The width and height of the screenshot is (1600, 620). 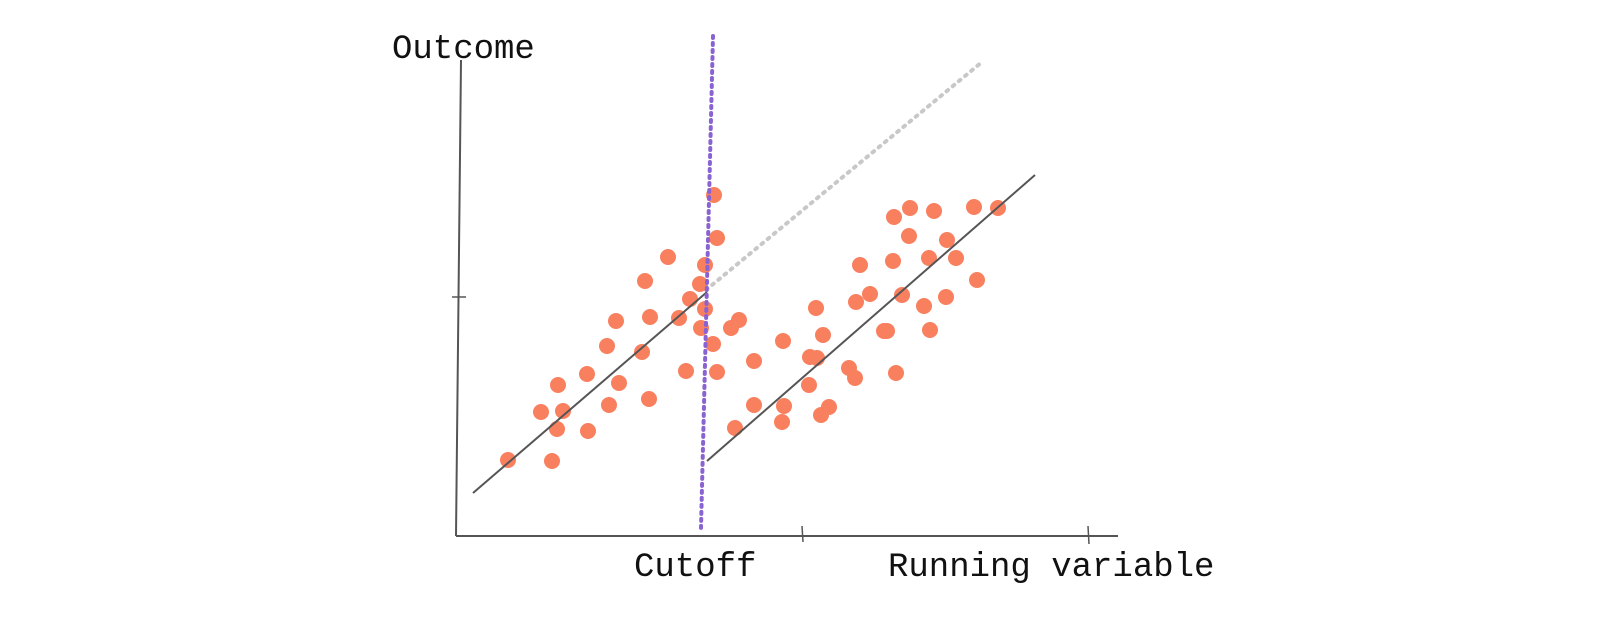 What do you see at coordinates (590, 392) in the screenshot?
I see `fit-line-left` at bounding box center [590, 392].